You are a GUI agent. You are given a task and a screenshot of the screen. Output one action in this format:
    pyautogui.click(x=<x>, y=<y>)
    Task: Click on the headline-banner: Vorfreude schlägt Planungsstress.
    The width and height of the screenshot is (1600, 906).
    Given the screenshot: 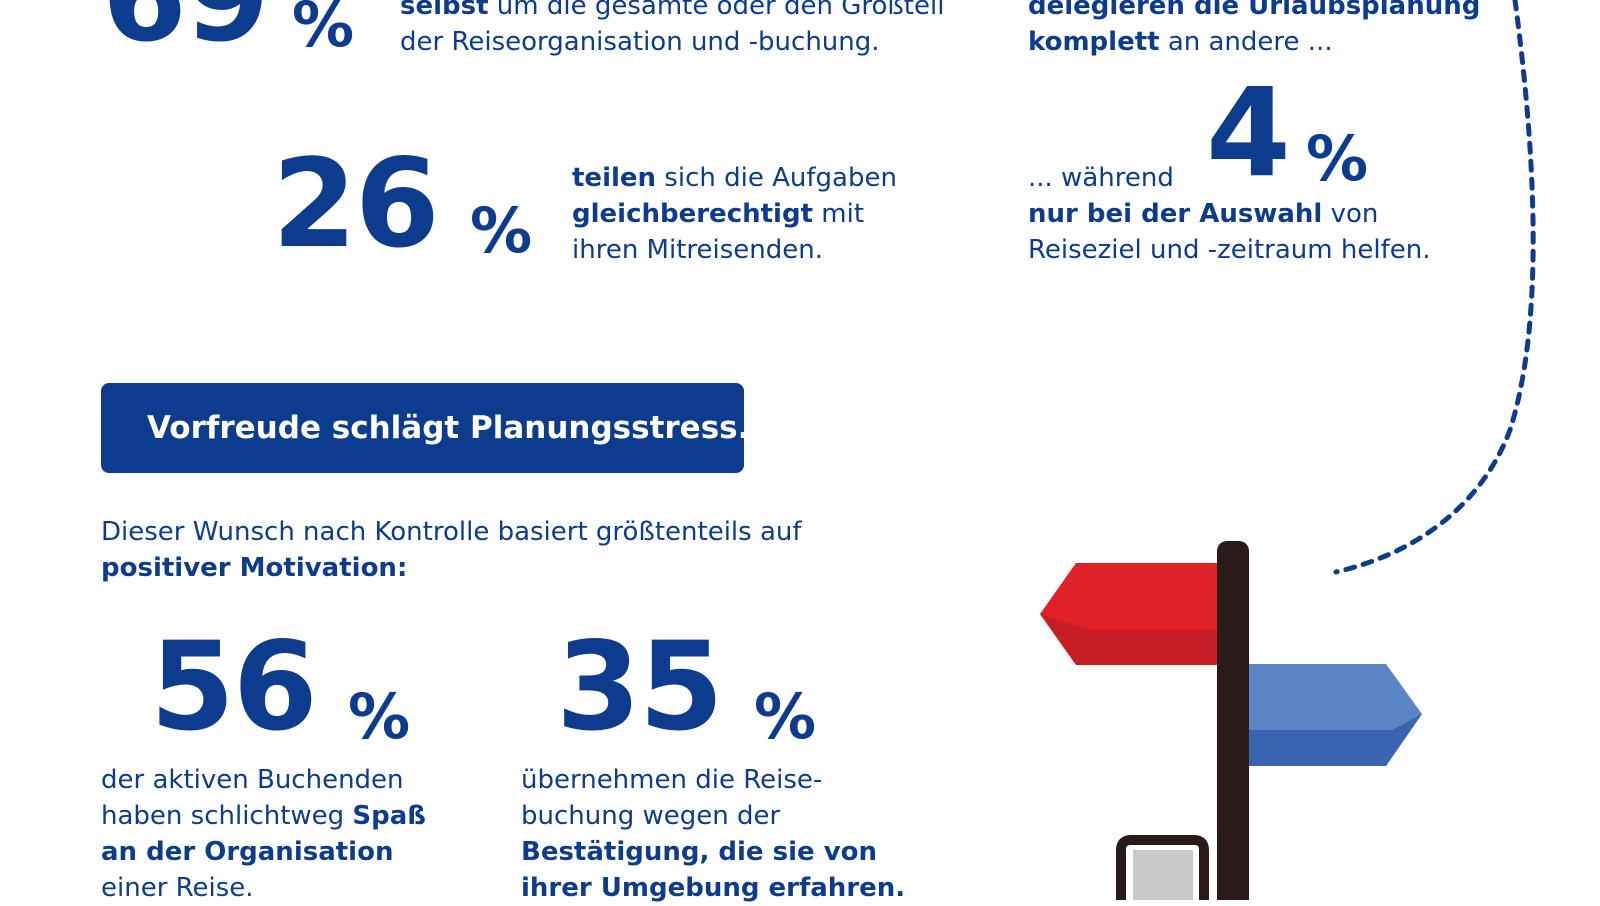 What is the action you would take?
    pyautogui.click(x=425, y=428)
    